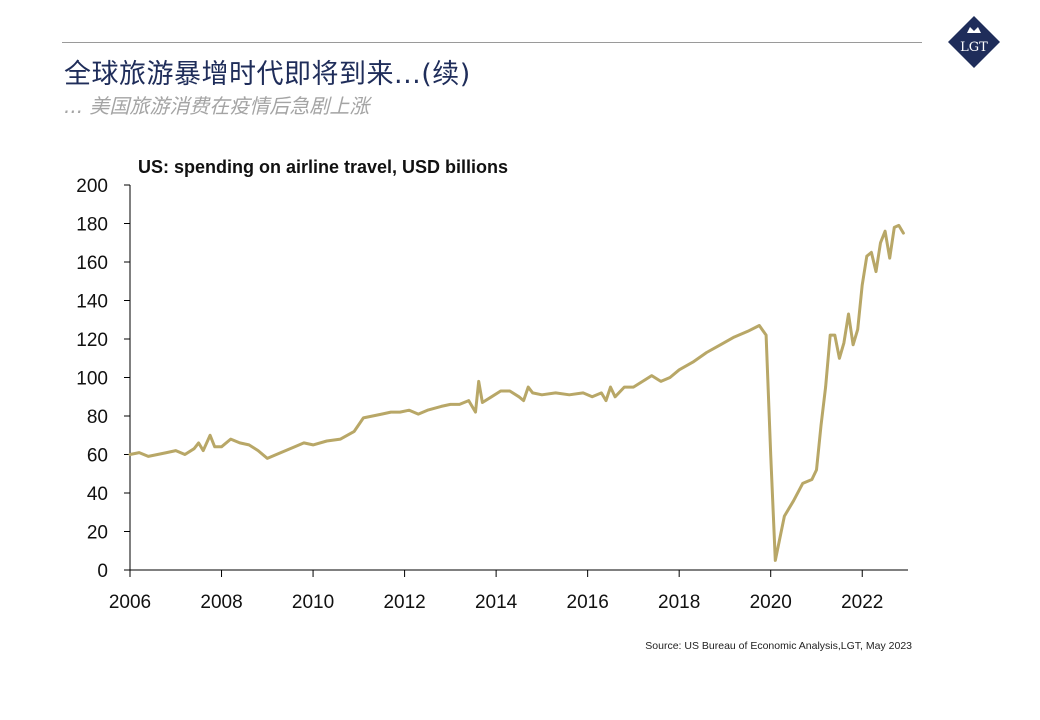 This screenshot has height=720, width=1040. I want to click on x-tick-label: 2006, so click(130, 602).